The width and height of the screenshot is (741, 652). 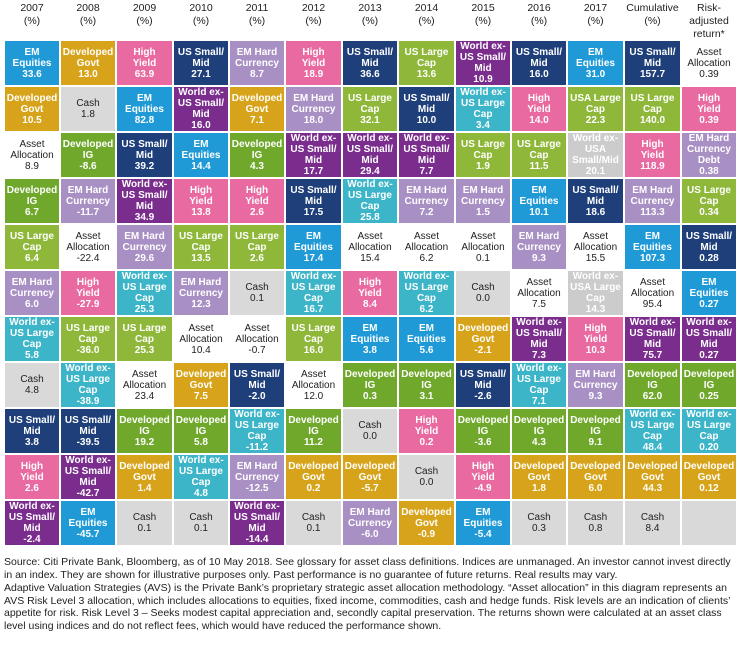 What do you see at coordinates (652, 166) in the screenshot?
I see `return-value: 118.9` at bounding box center [652, 166].